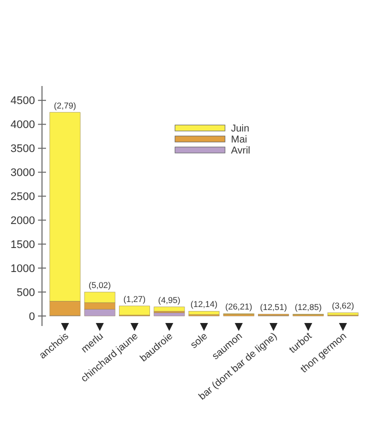  I want to click on legend-label: Mai, so click(239, 140).